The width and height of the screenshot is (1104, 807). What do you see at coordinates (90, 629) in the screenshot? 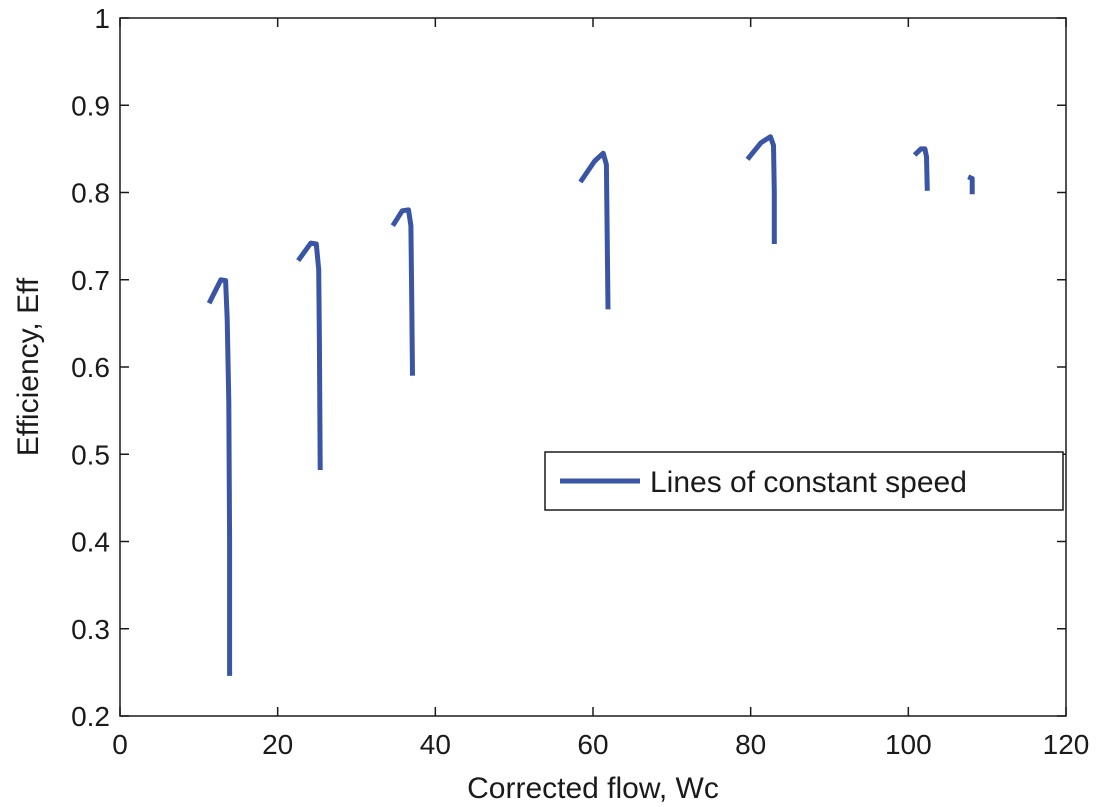
I see `y-tick-label: 0.3` at bounding box center [90, 629].